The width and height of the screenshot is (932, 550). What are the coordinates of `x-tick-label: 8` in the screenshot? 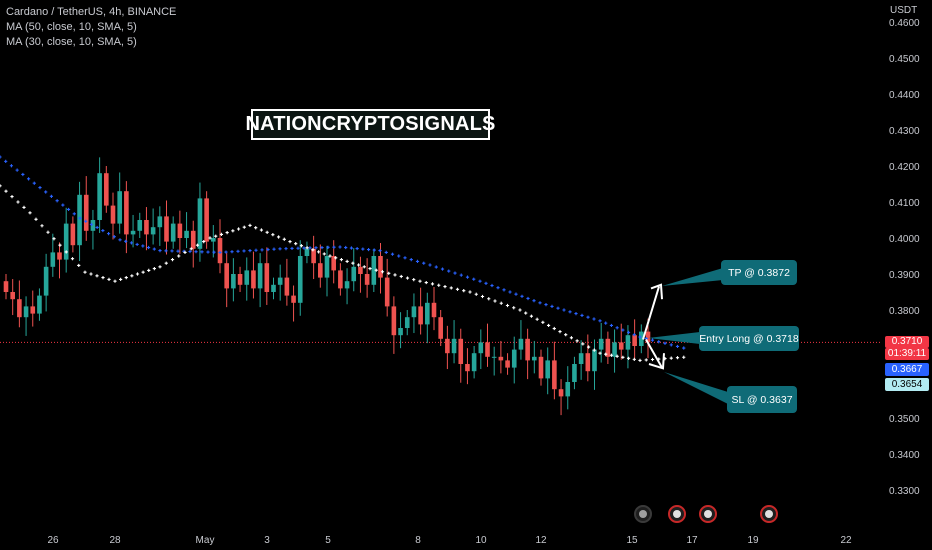 It's located at (418, 540).